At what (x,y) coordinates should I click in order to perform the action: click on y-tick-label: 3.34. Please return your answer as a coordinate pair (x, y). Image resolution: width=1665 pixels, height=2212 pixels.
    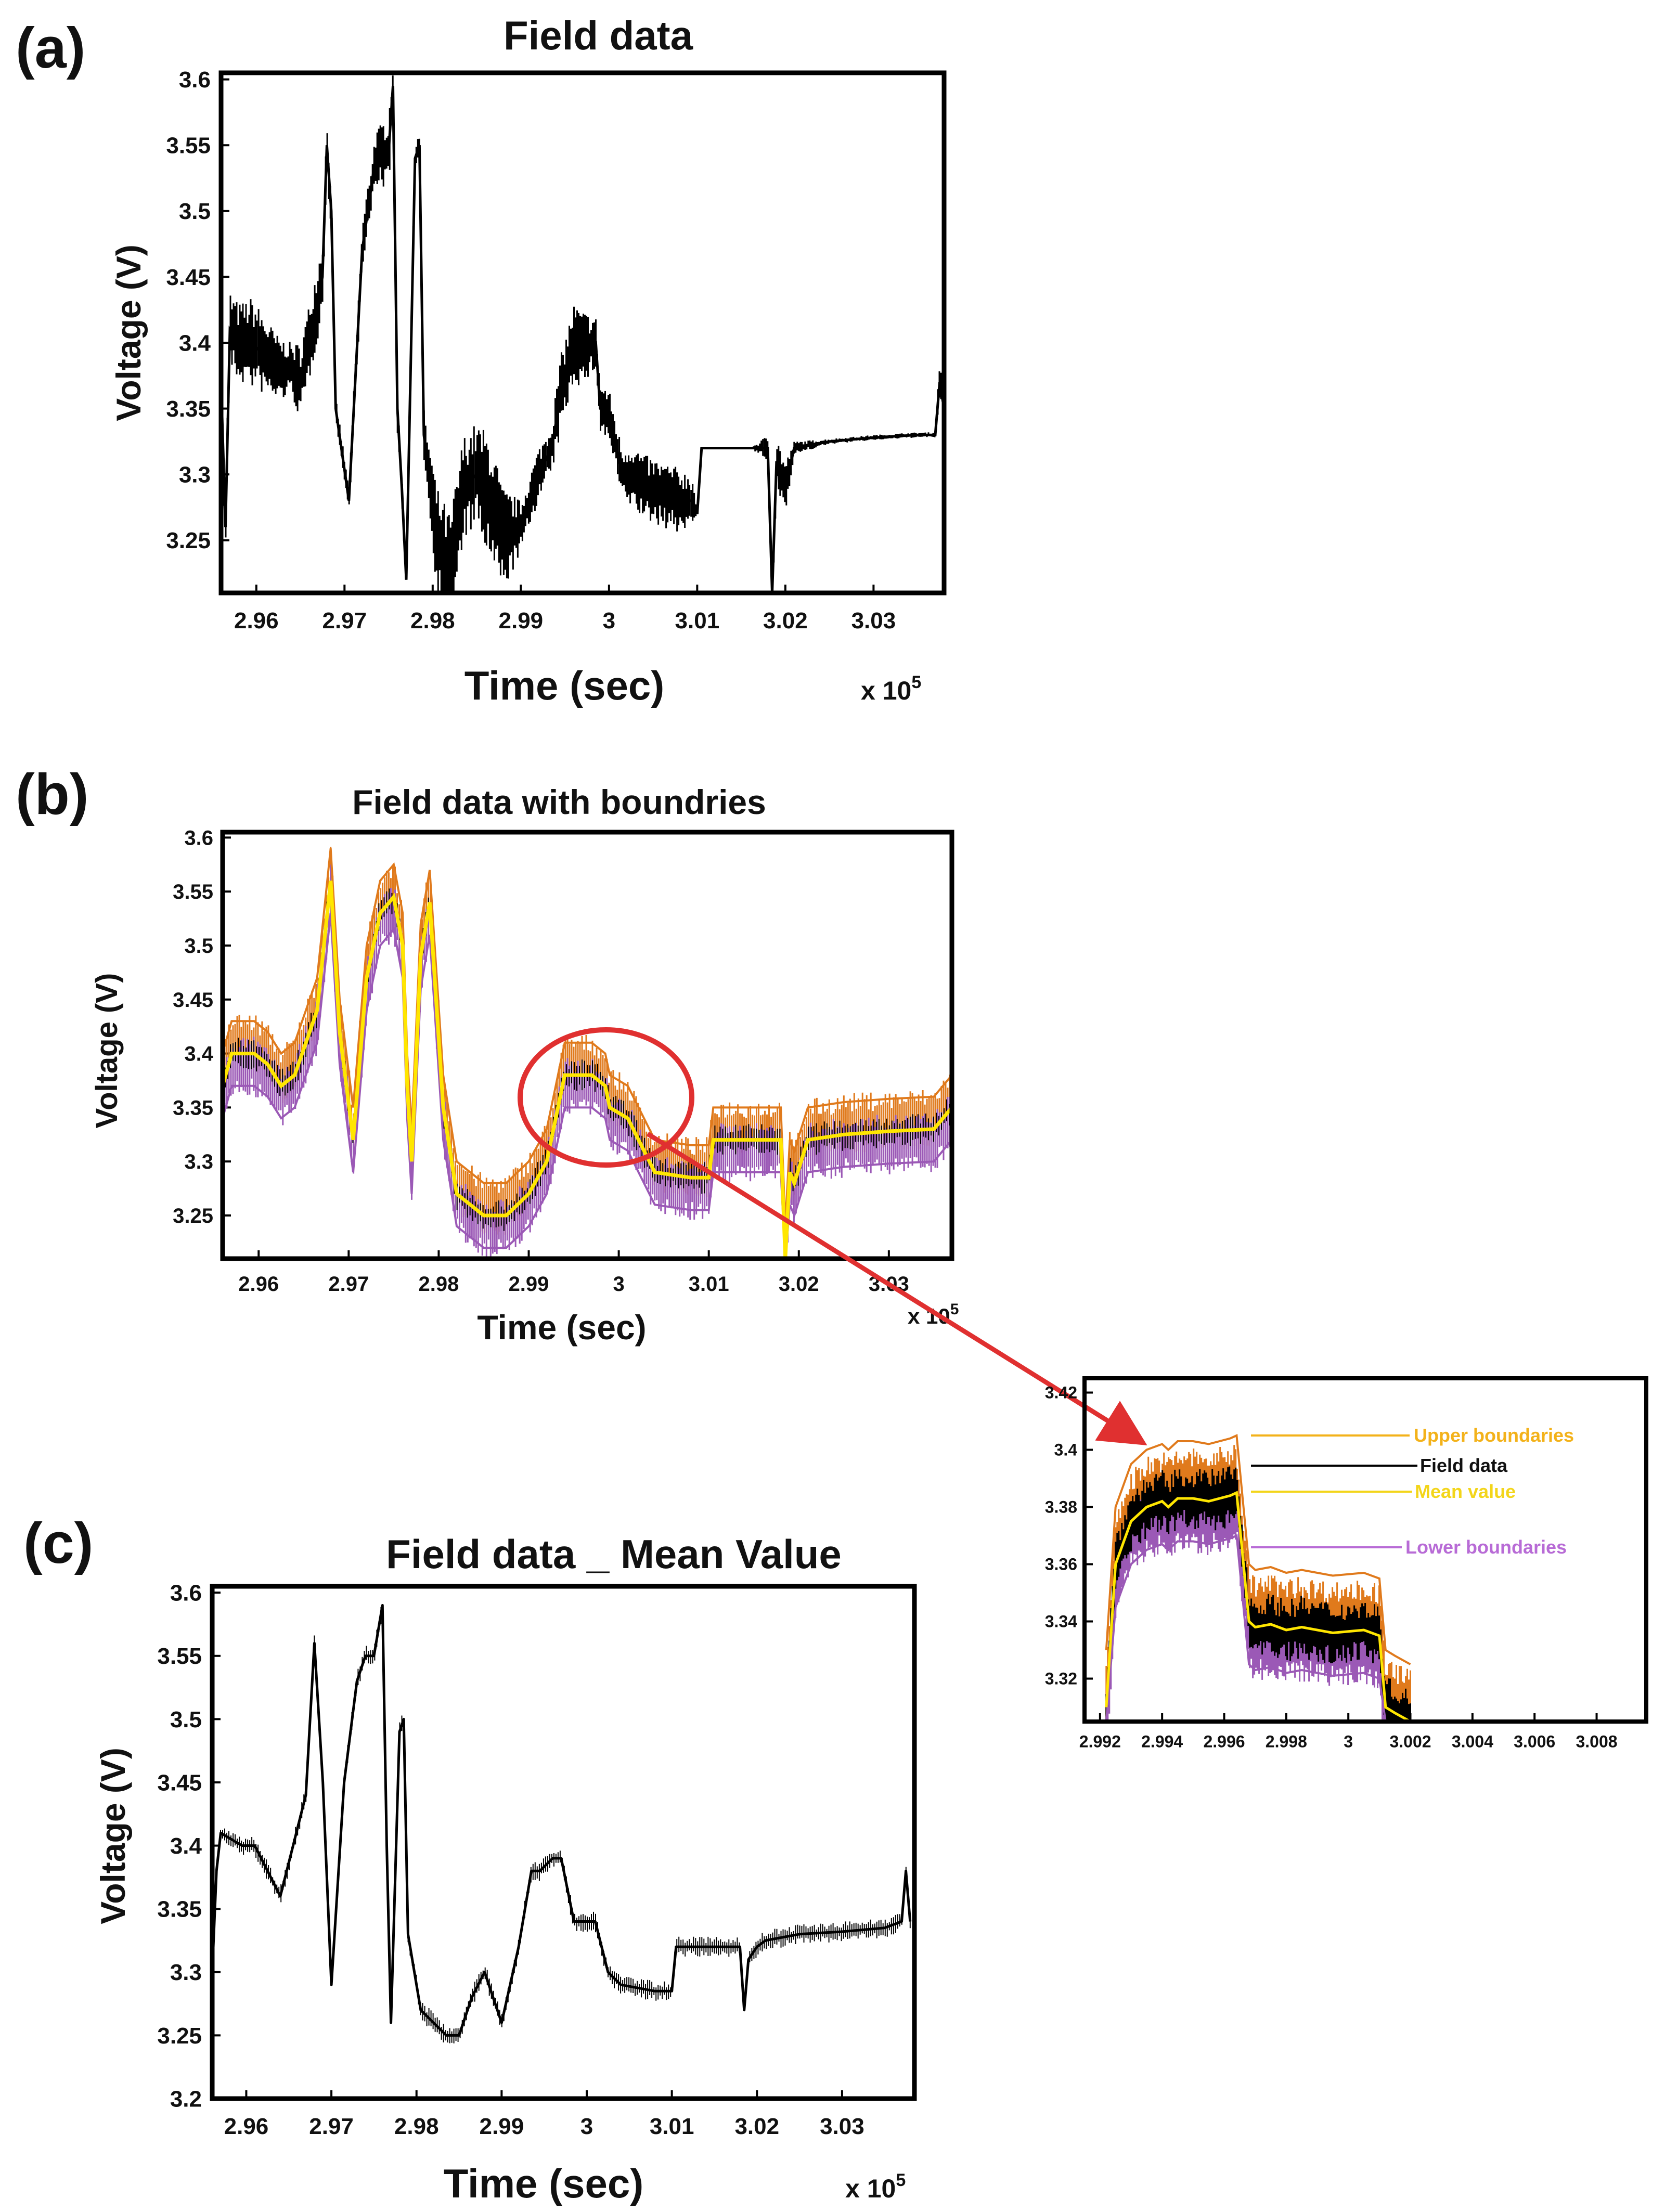
    Looking at the image, I should click on (1061, 1621).